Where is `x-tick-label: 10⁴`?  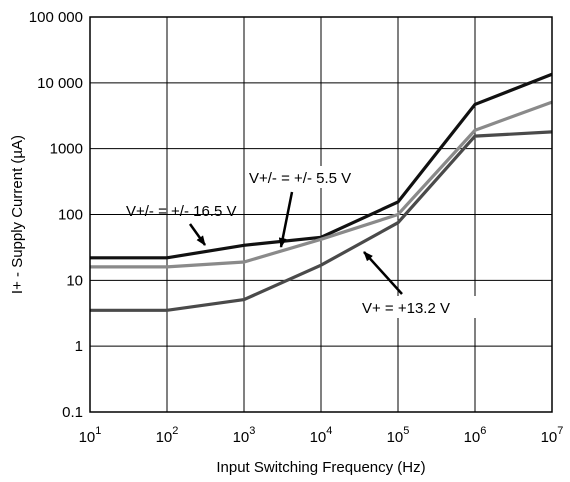 x-tick-label: 10⁴ is located at coordinates (321, 435).